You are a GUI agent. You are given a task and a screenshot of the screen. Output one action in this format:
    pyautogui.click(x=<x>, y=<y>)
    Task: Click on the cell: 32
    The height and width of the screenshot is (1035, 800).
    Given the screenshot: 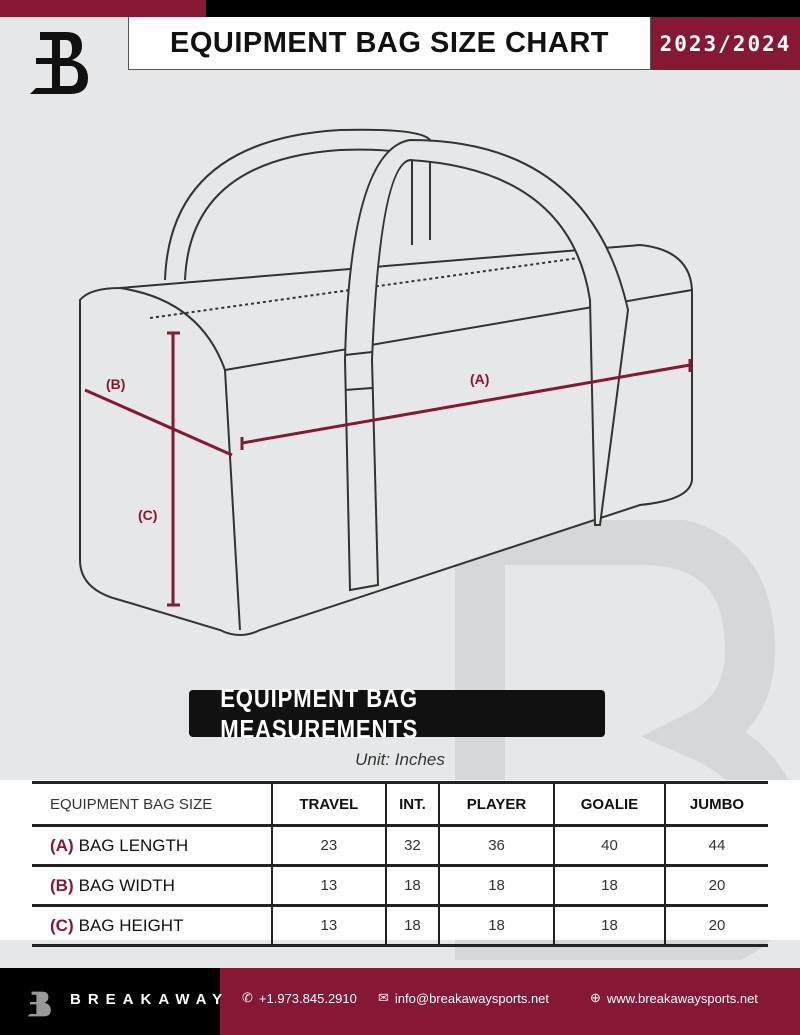 What is the action you would take?
    pyautogui.click(x=412, y=845)
    